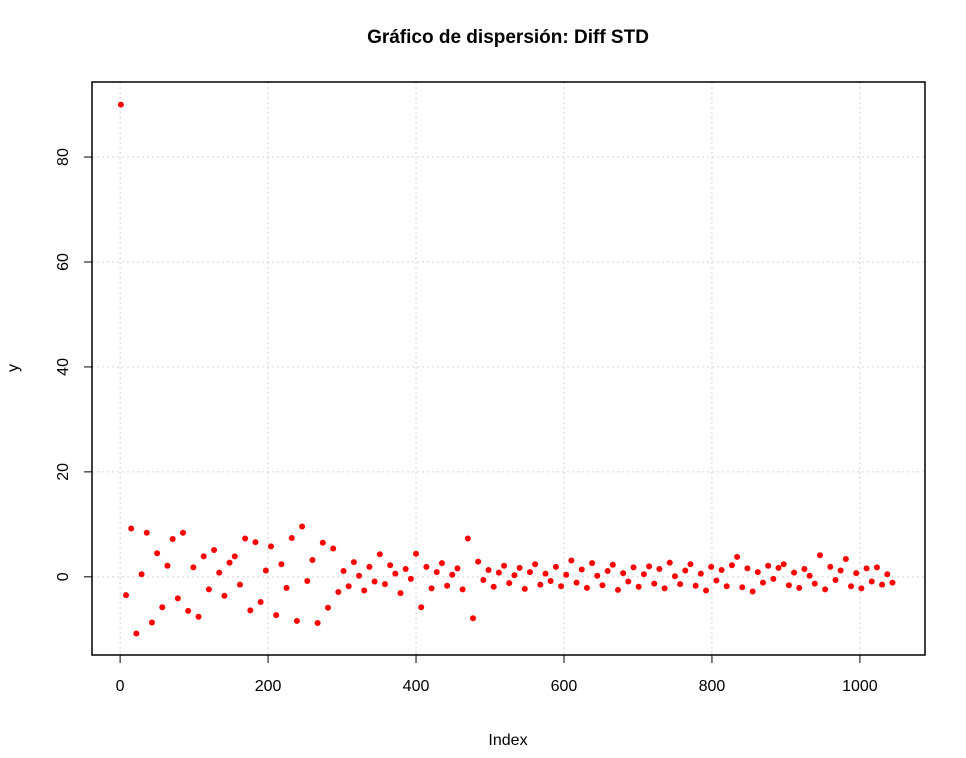  I want to click on y-tick-label: 0, so click(63, 576).